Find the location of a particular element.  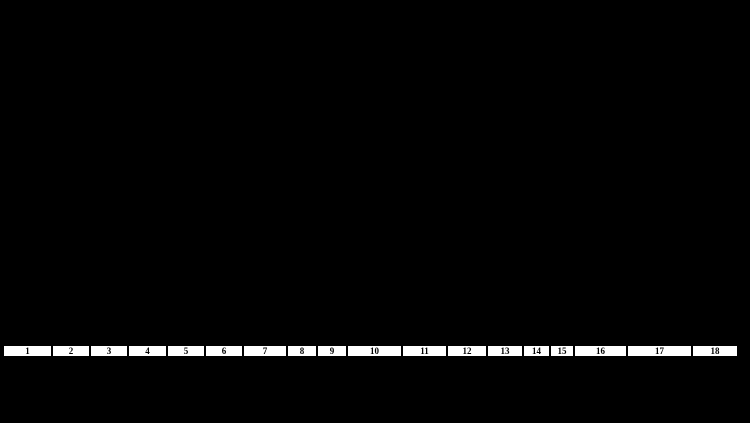

strip-cell-8: 8 is located at coordinates (302, 351).